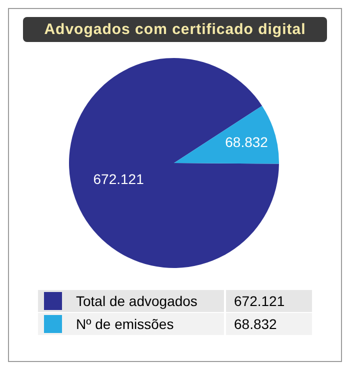  Describe the element at coordinates (255, 324) in the screenshot. I see `text: 68.832` at that location.